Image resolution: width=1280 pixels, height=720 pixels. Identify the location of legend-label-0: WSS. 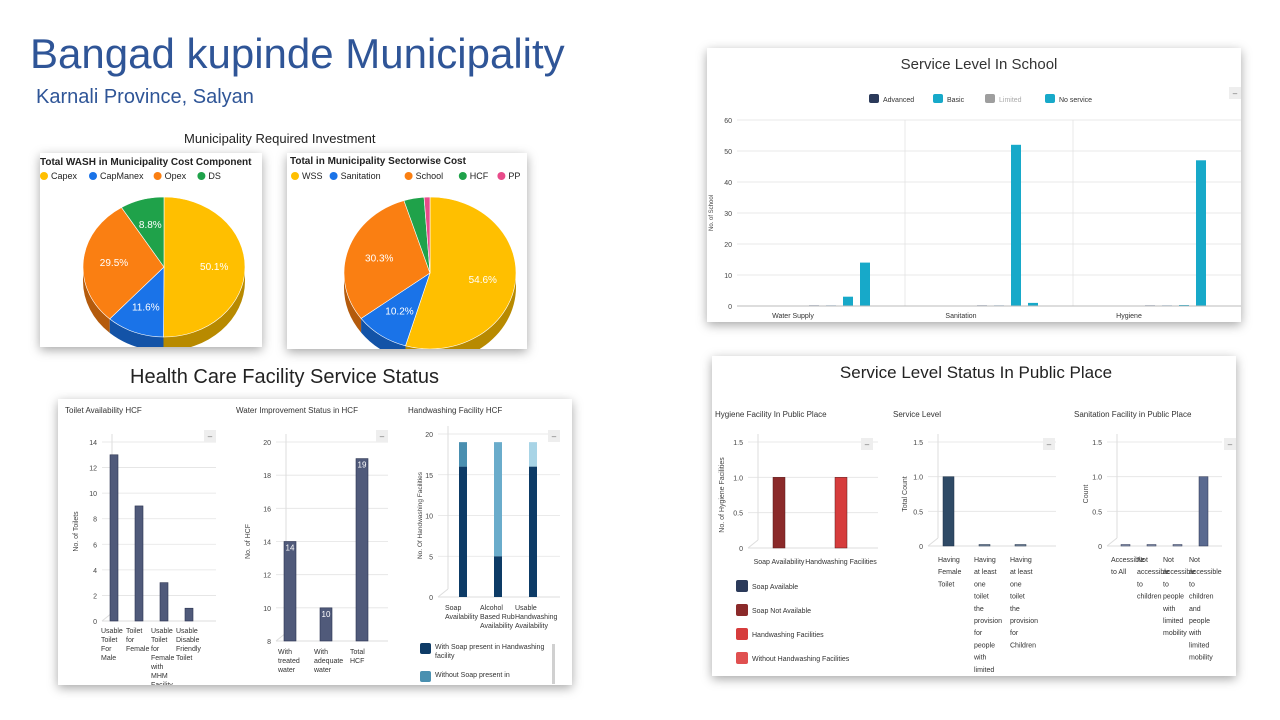
(312, 176).